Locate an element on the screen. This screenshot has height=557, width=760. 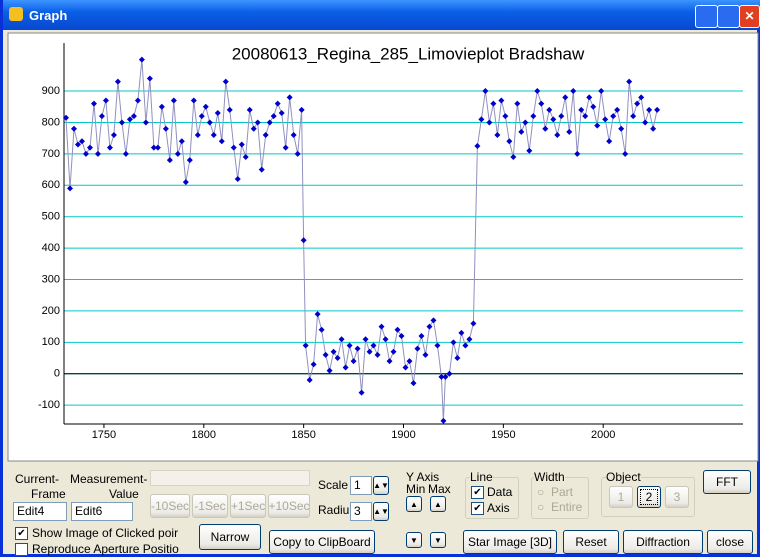
y-tick-label: 400 is located at coordinates (51, 248).